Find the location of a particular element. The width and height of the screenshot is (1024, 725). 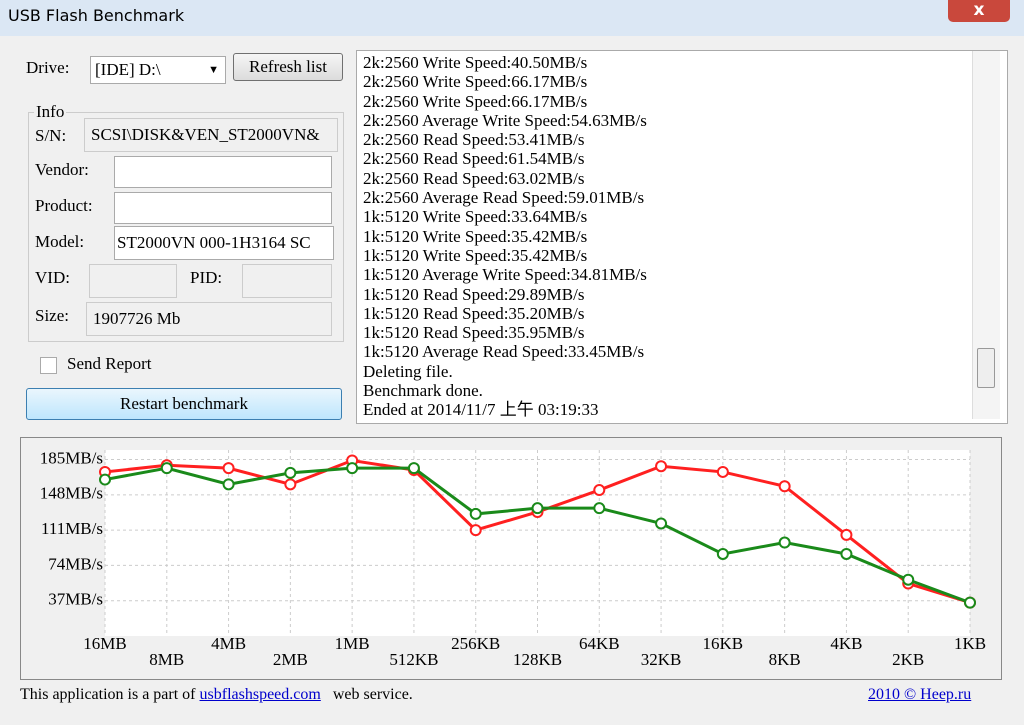

model-value: ST2000VN 000-1H3164 SC is located at coordinates (214, 242).